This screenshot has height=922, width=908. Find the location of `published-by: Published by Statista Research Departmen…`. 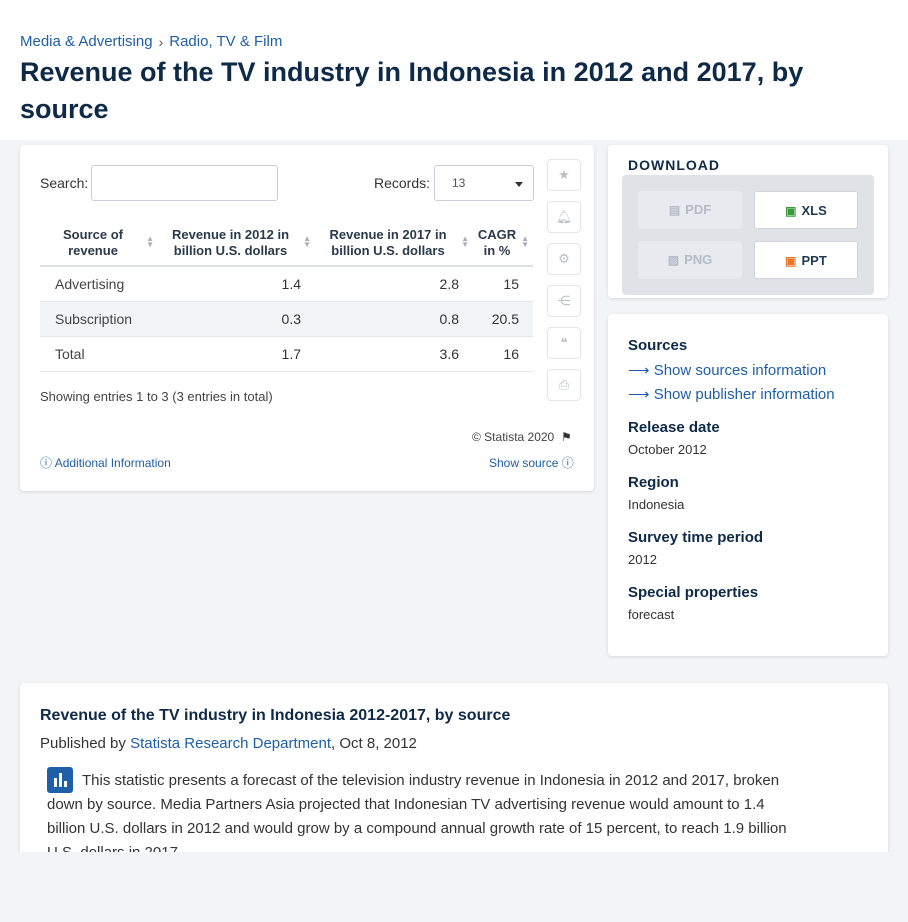

published-by: Published by Statista Research Departmen… is located at coordinates (228, 743).